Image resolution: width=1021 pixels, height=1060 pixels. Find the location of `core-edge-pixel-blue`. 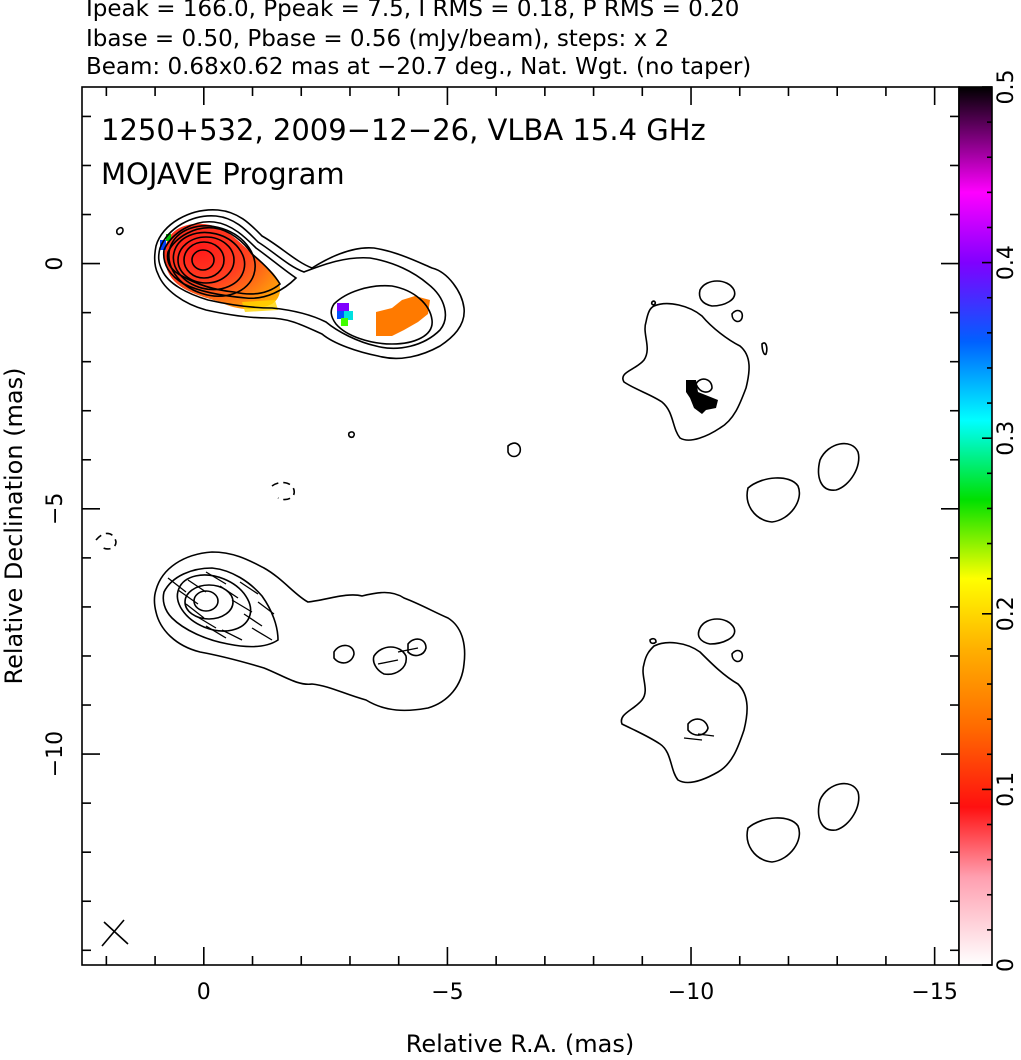

core-edge-pixel-blue is located at coordinates (163, 245).